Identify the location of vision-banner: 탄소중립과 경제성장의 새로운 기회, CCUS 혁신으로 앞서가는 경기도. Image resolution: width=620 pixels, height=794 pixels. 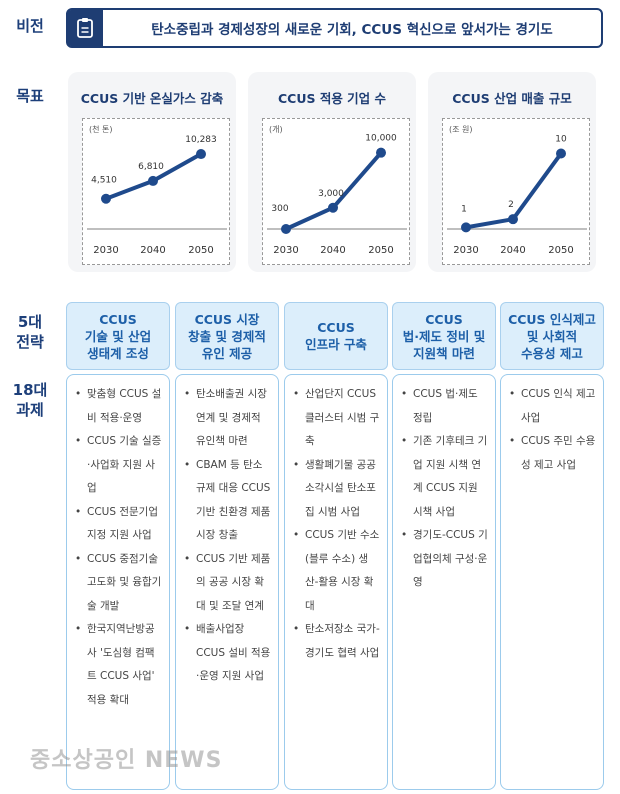
(334, 28).